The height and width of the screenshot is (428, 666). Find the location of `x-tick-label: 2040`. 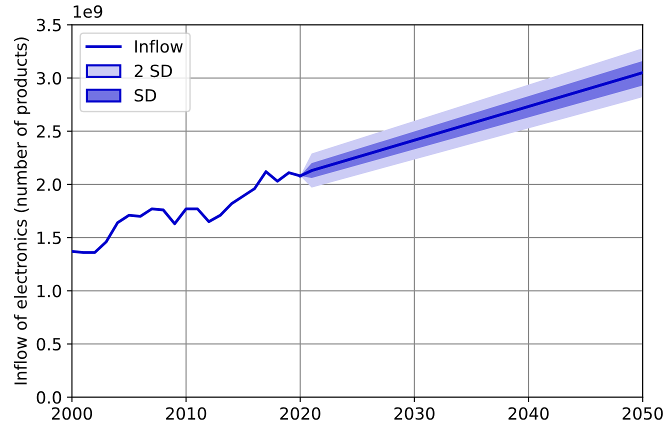

x-tick-label: 2040 is located at coordinates (528, 413).